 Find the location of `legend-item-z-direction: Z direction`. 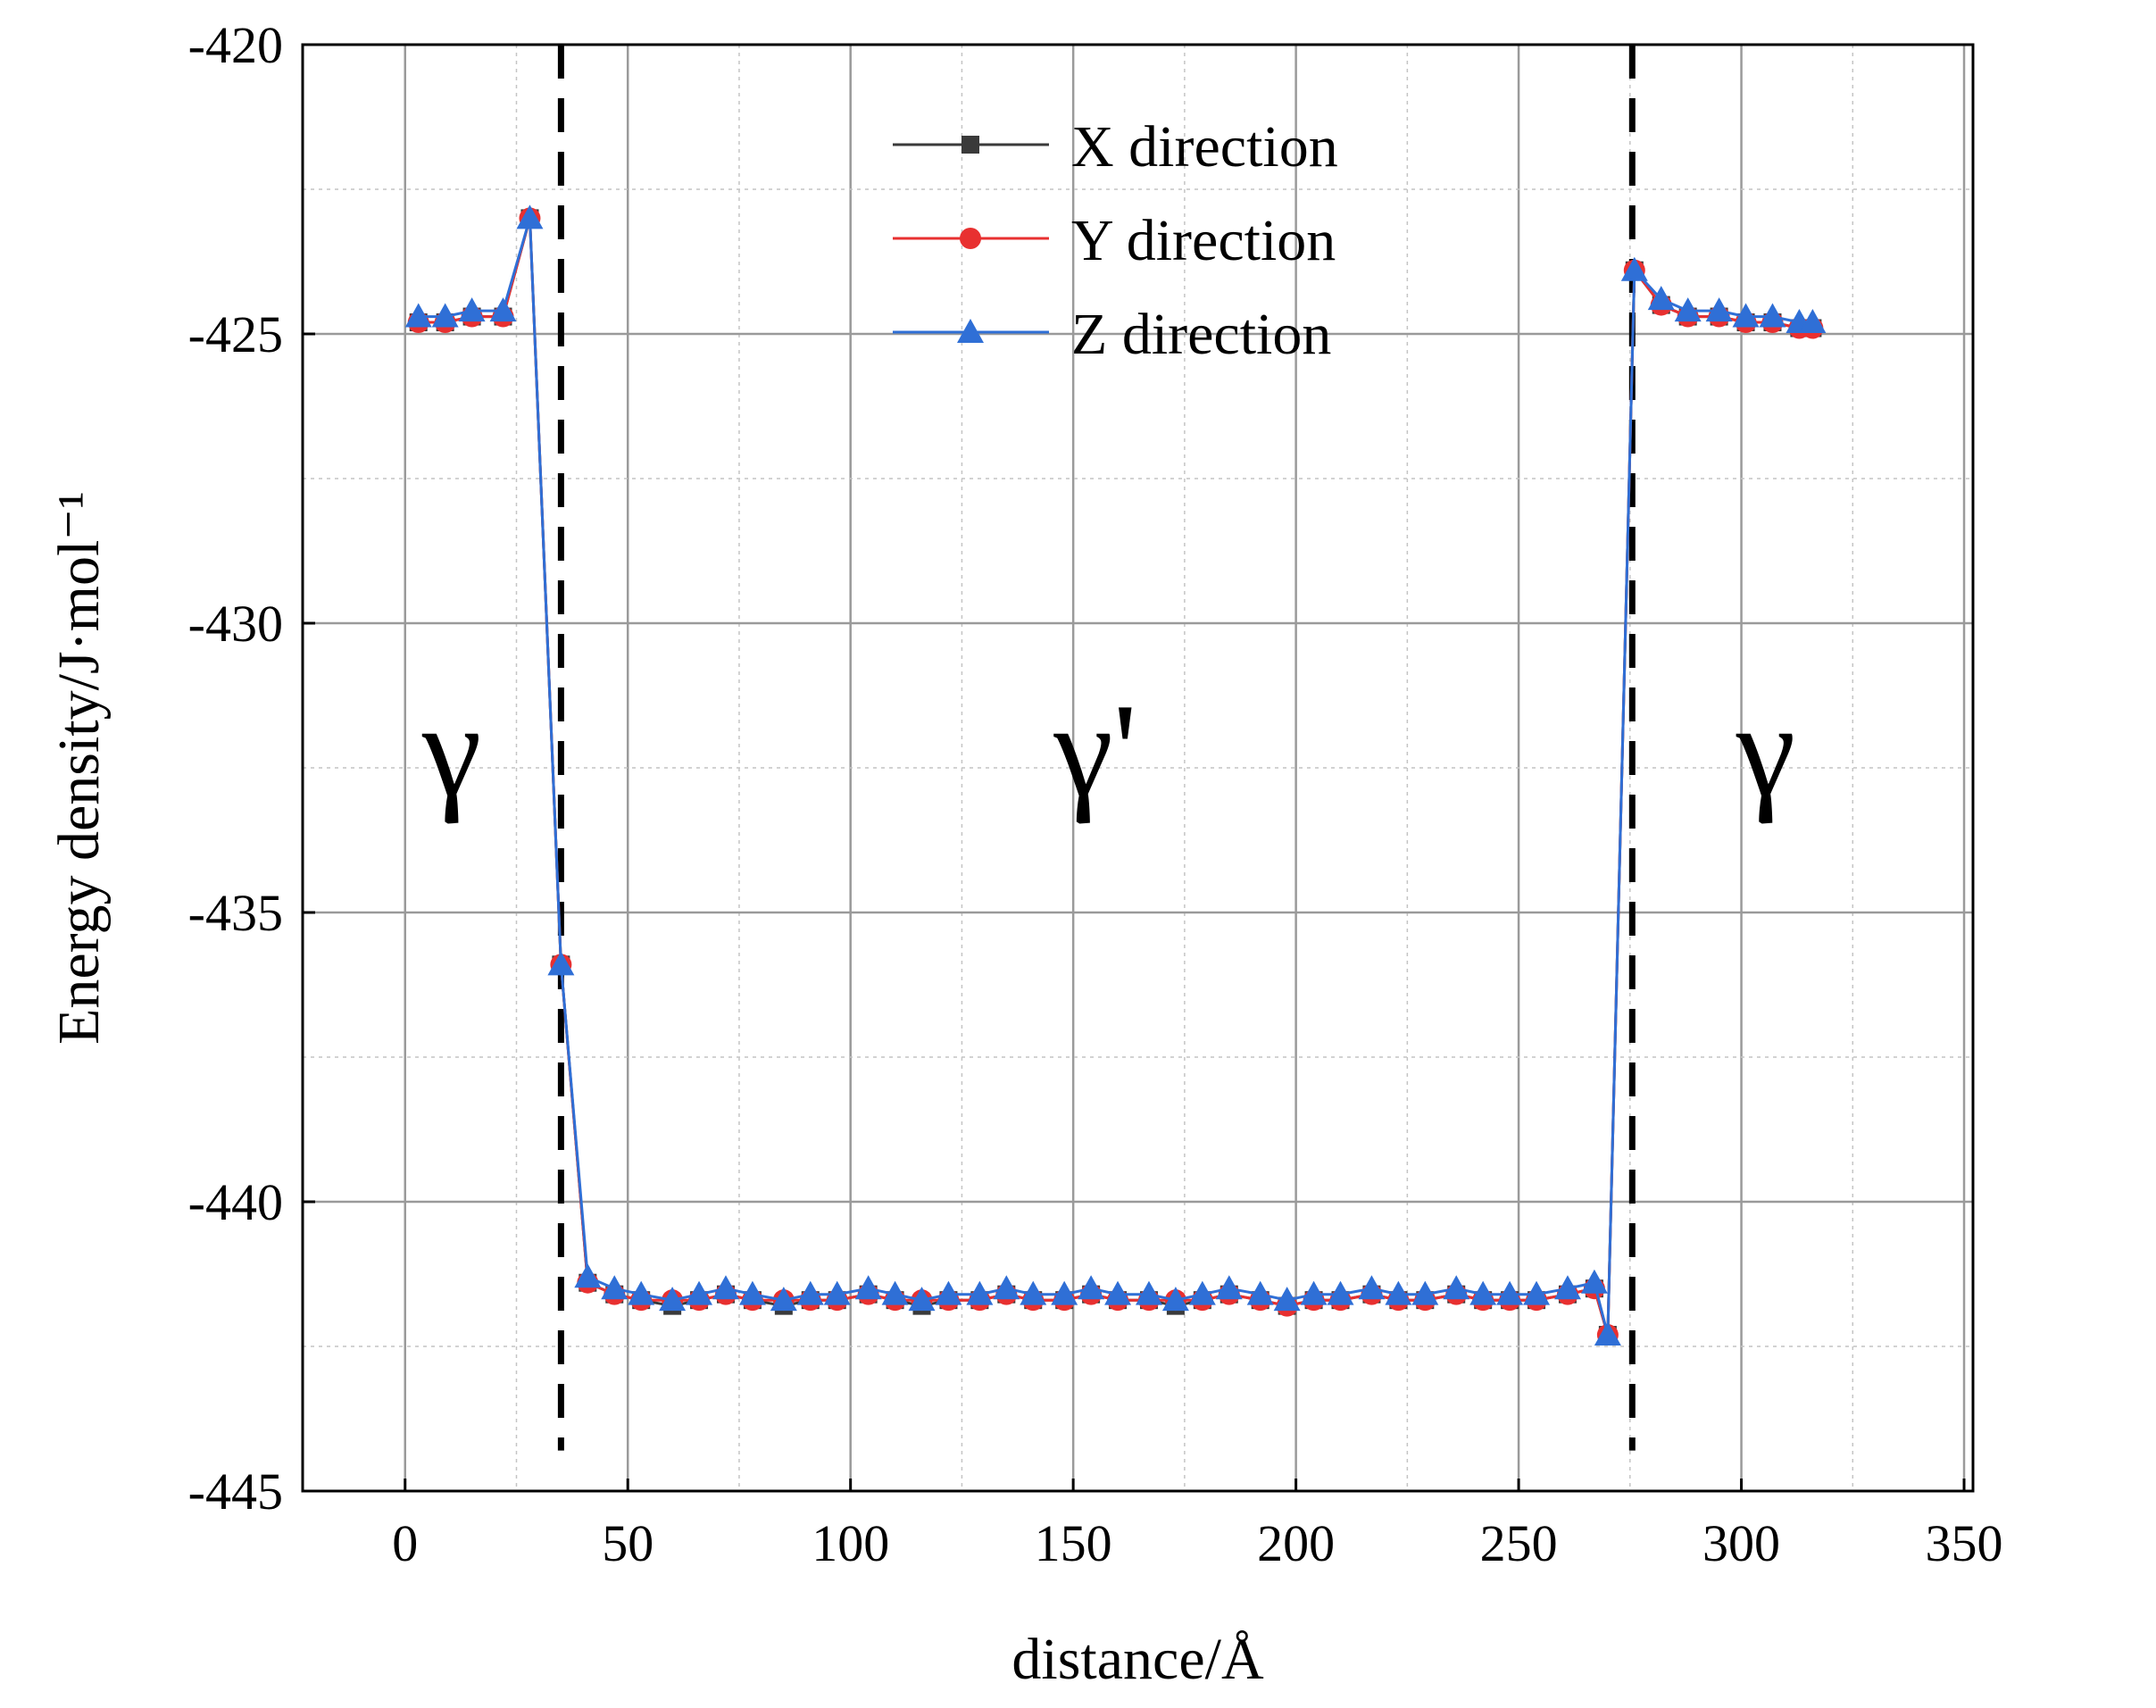

legend-item-z-direction: Z direction is located at coordinates (1112, 334).